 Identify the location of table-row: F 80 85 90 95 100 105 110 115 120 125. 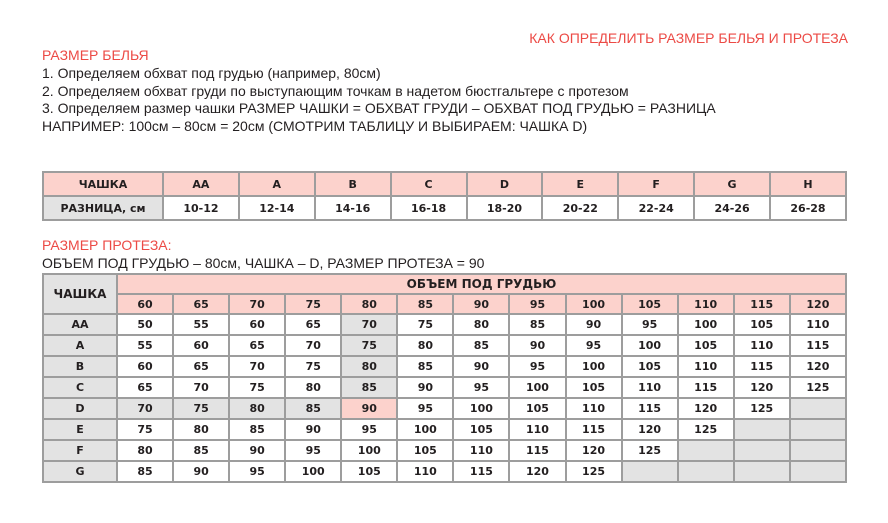
(445, 450).